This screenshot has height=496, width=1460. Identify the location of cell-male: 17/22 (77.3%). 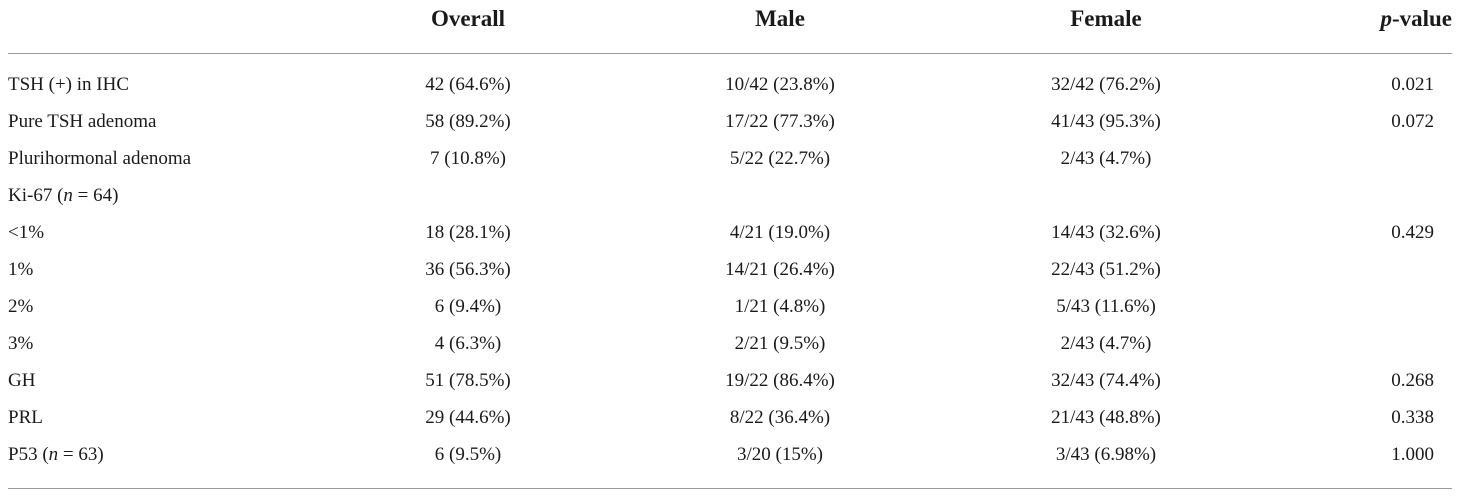
(780, 121).